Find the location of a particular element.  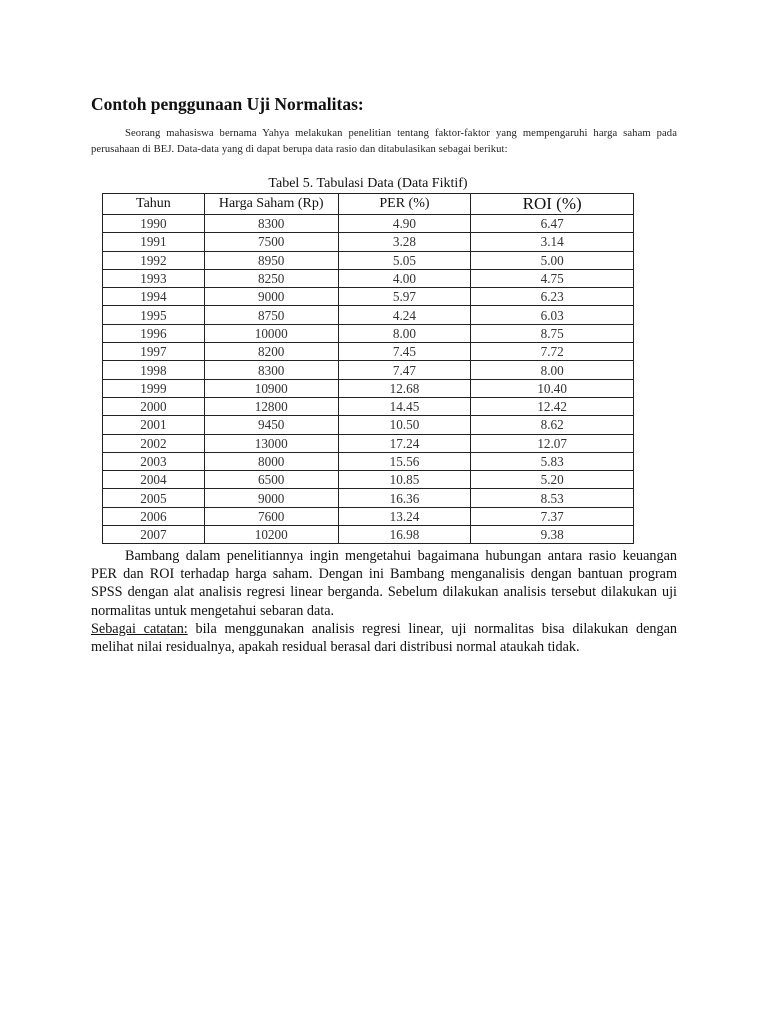

table-header-row: Tahun Harga Saham (Rp) PER (%) ROI (%) is located at coordinates (368, 204).